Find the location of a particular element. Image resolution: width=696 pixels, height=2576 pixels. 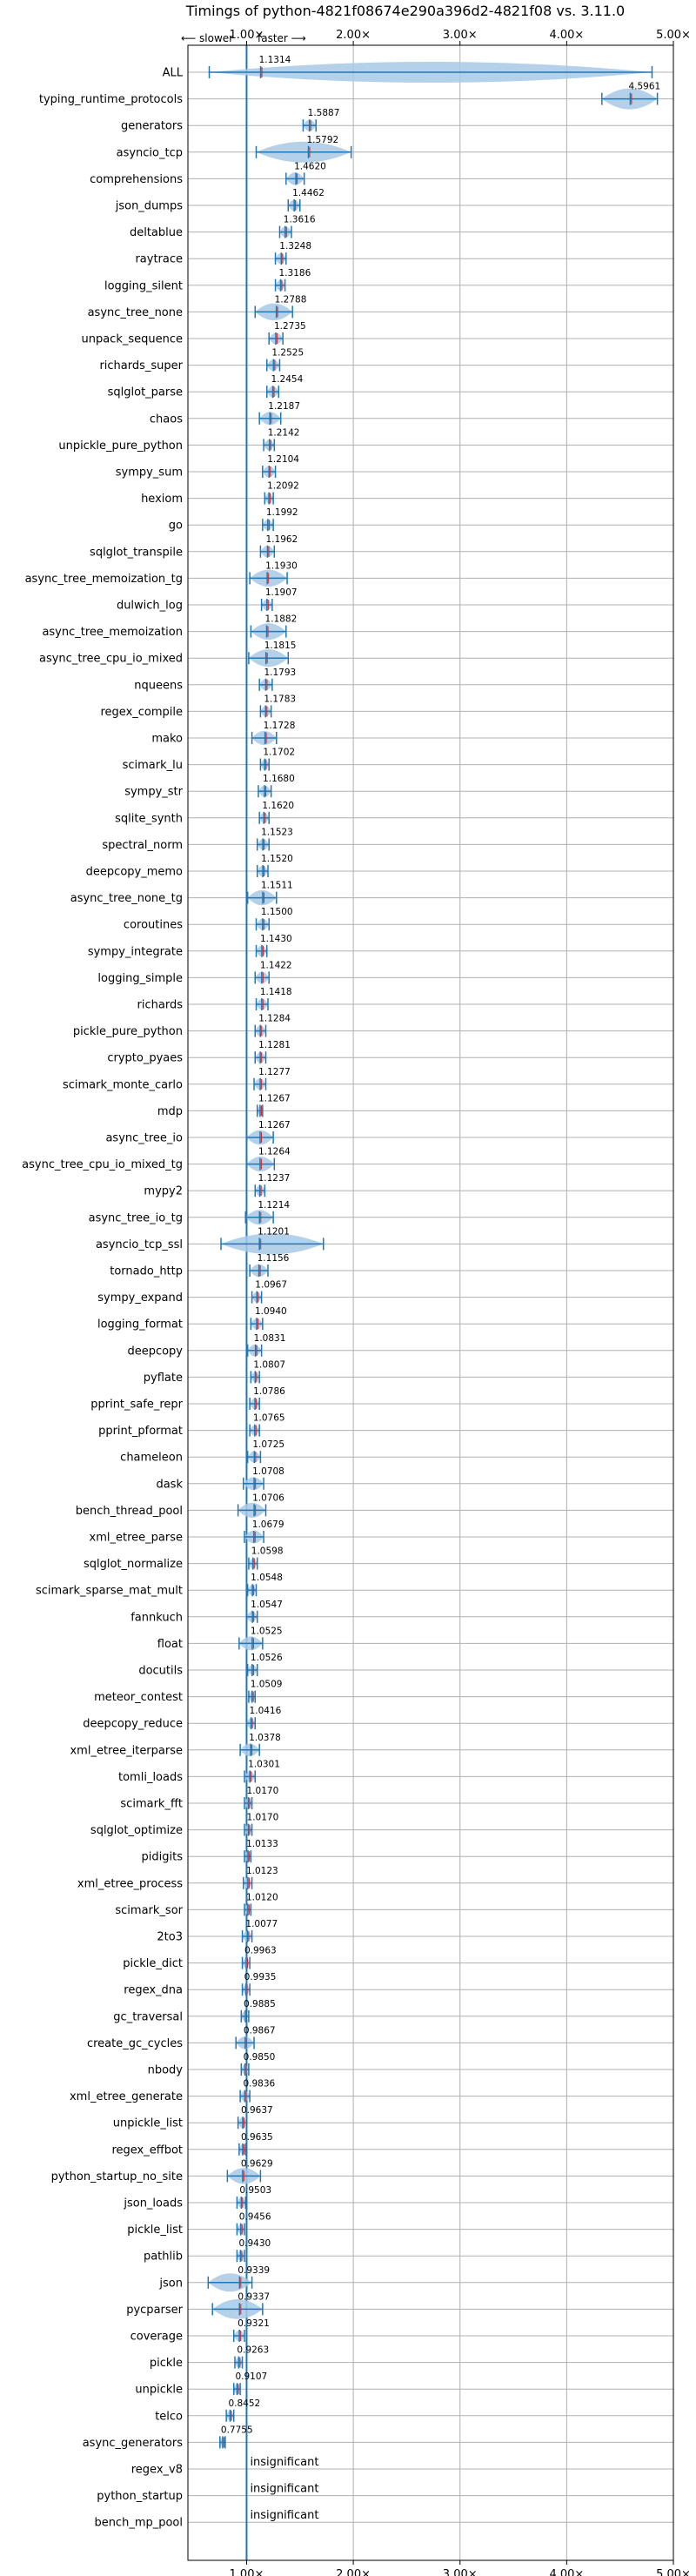

benchmark-label: regex_dna is located at coordinates (153, 1991).